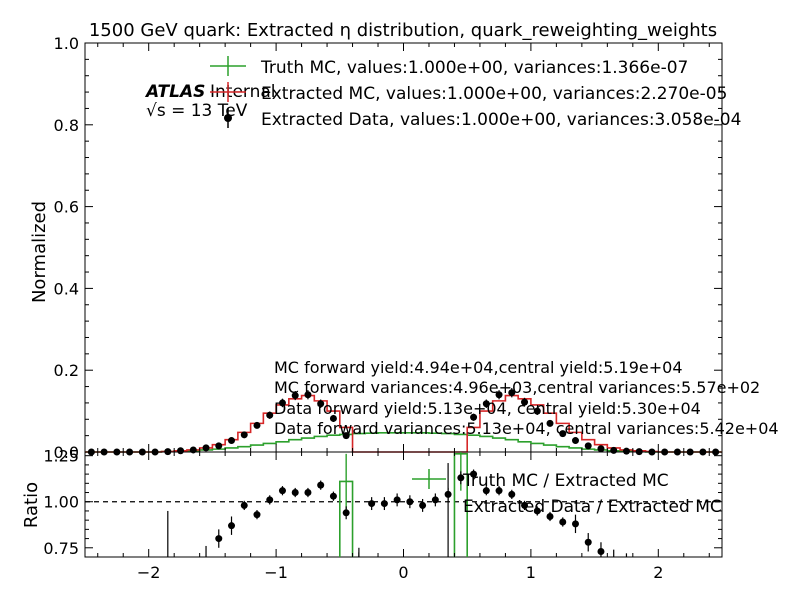 The height and width of the screenshot is (603, 799). Describe the element at coordinates (66, 452) in the screenshot. I see `main-y-tick-label: 0.0` at that location.